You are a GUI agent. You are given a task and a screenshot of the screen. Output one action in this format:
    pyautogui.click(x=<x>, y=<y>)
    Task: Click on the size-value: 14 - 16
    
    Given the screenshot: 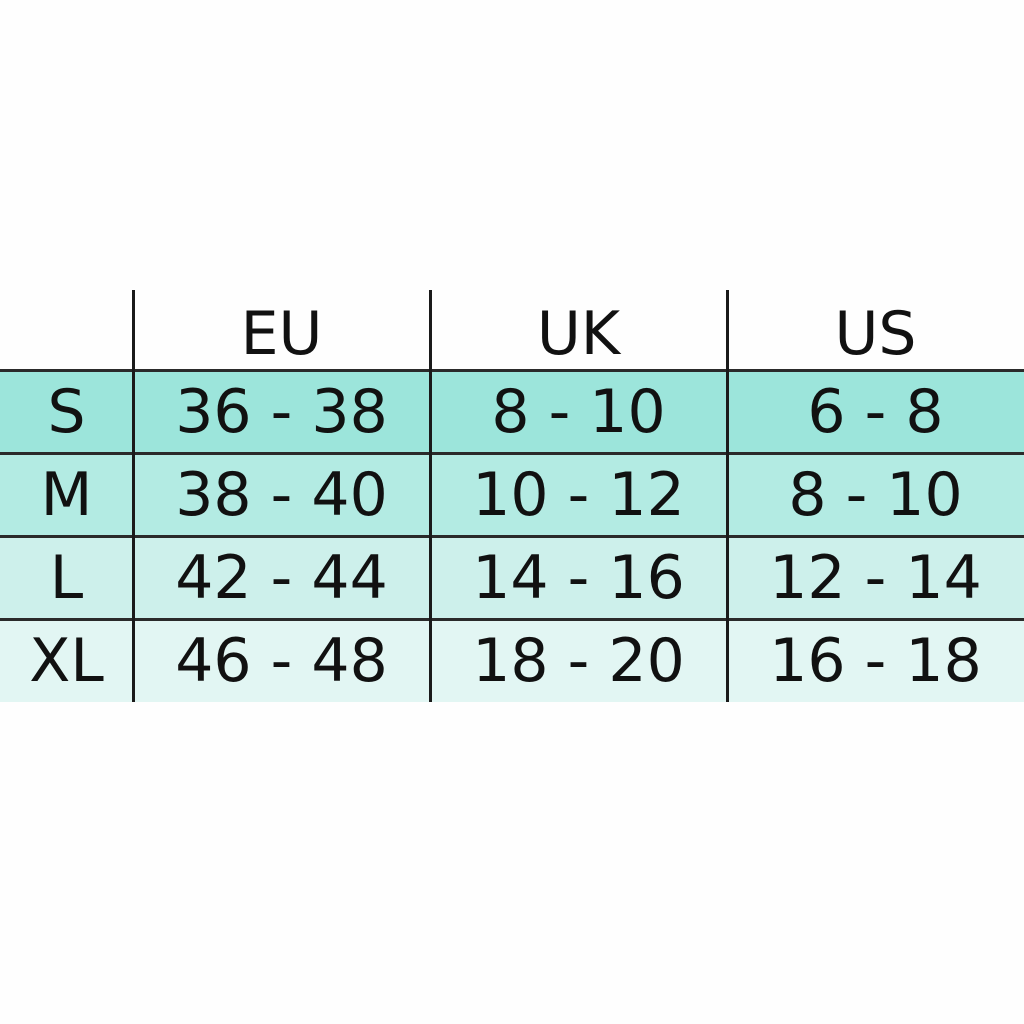 What is the action you would take?
    pyautogui.click(x=578, y=577)
    